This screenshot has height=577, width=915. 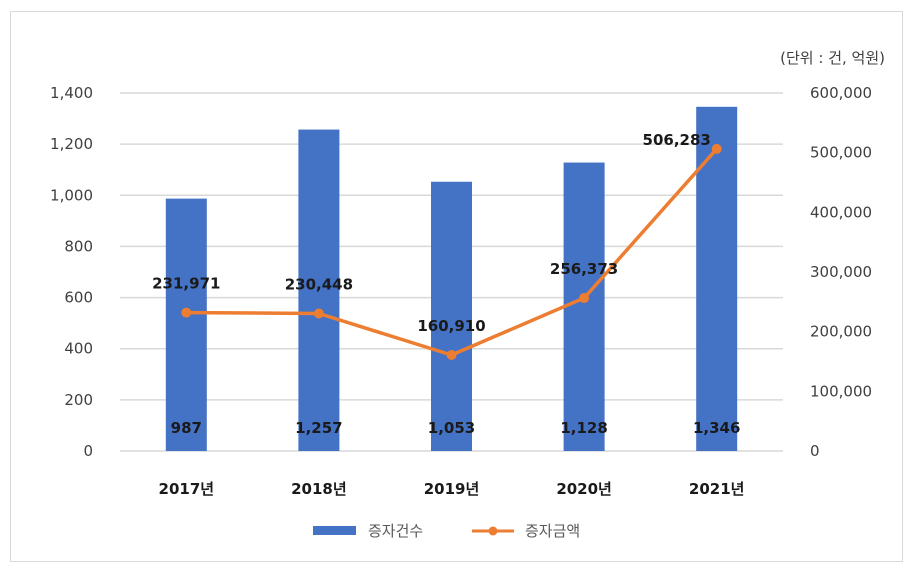 What do you see at coordinates (841, 93) in the screenshot?
I see `right-tick-label: 600,000` at bounding box center [841, 93].